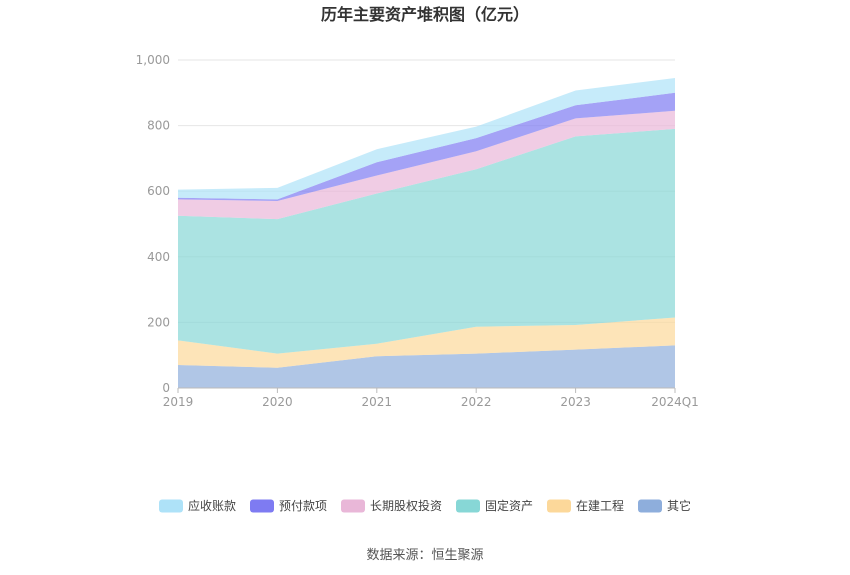 The width and height of the screenshot is (850, 575). I want to click on chart-title: 历年主要资产堆积图（亿元）, so click(425, 14).